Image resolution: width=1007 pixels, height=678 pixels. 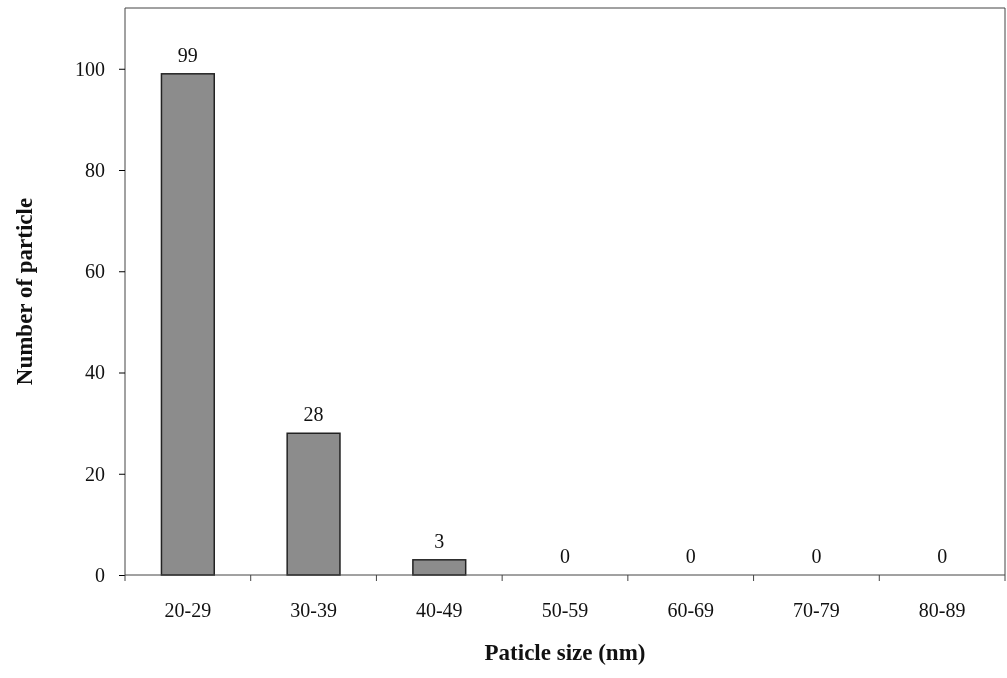 I want to click on data-label: 3, so click(x=439, y=540).